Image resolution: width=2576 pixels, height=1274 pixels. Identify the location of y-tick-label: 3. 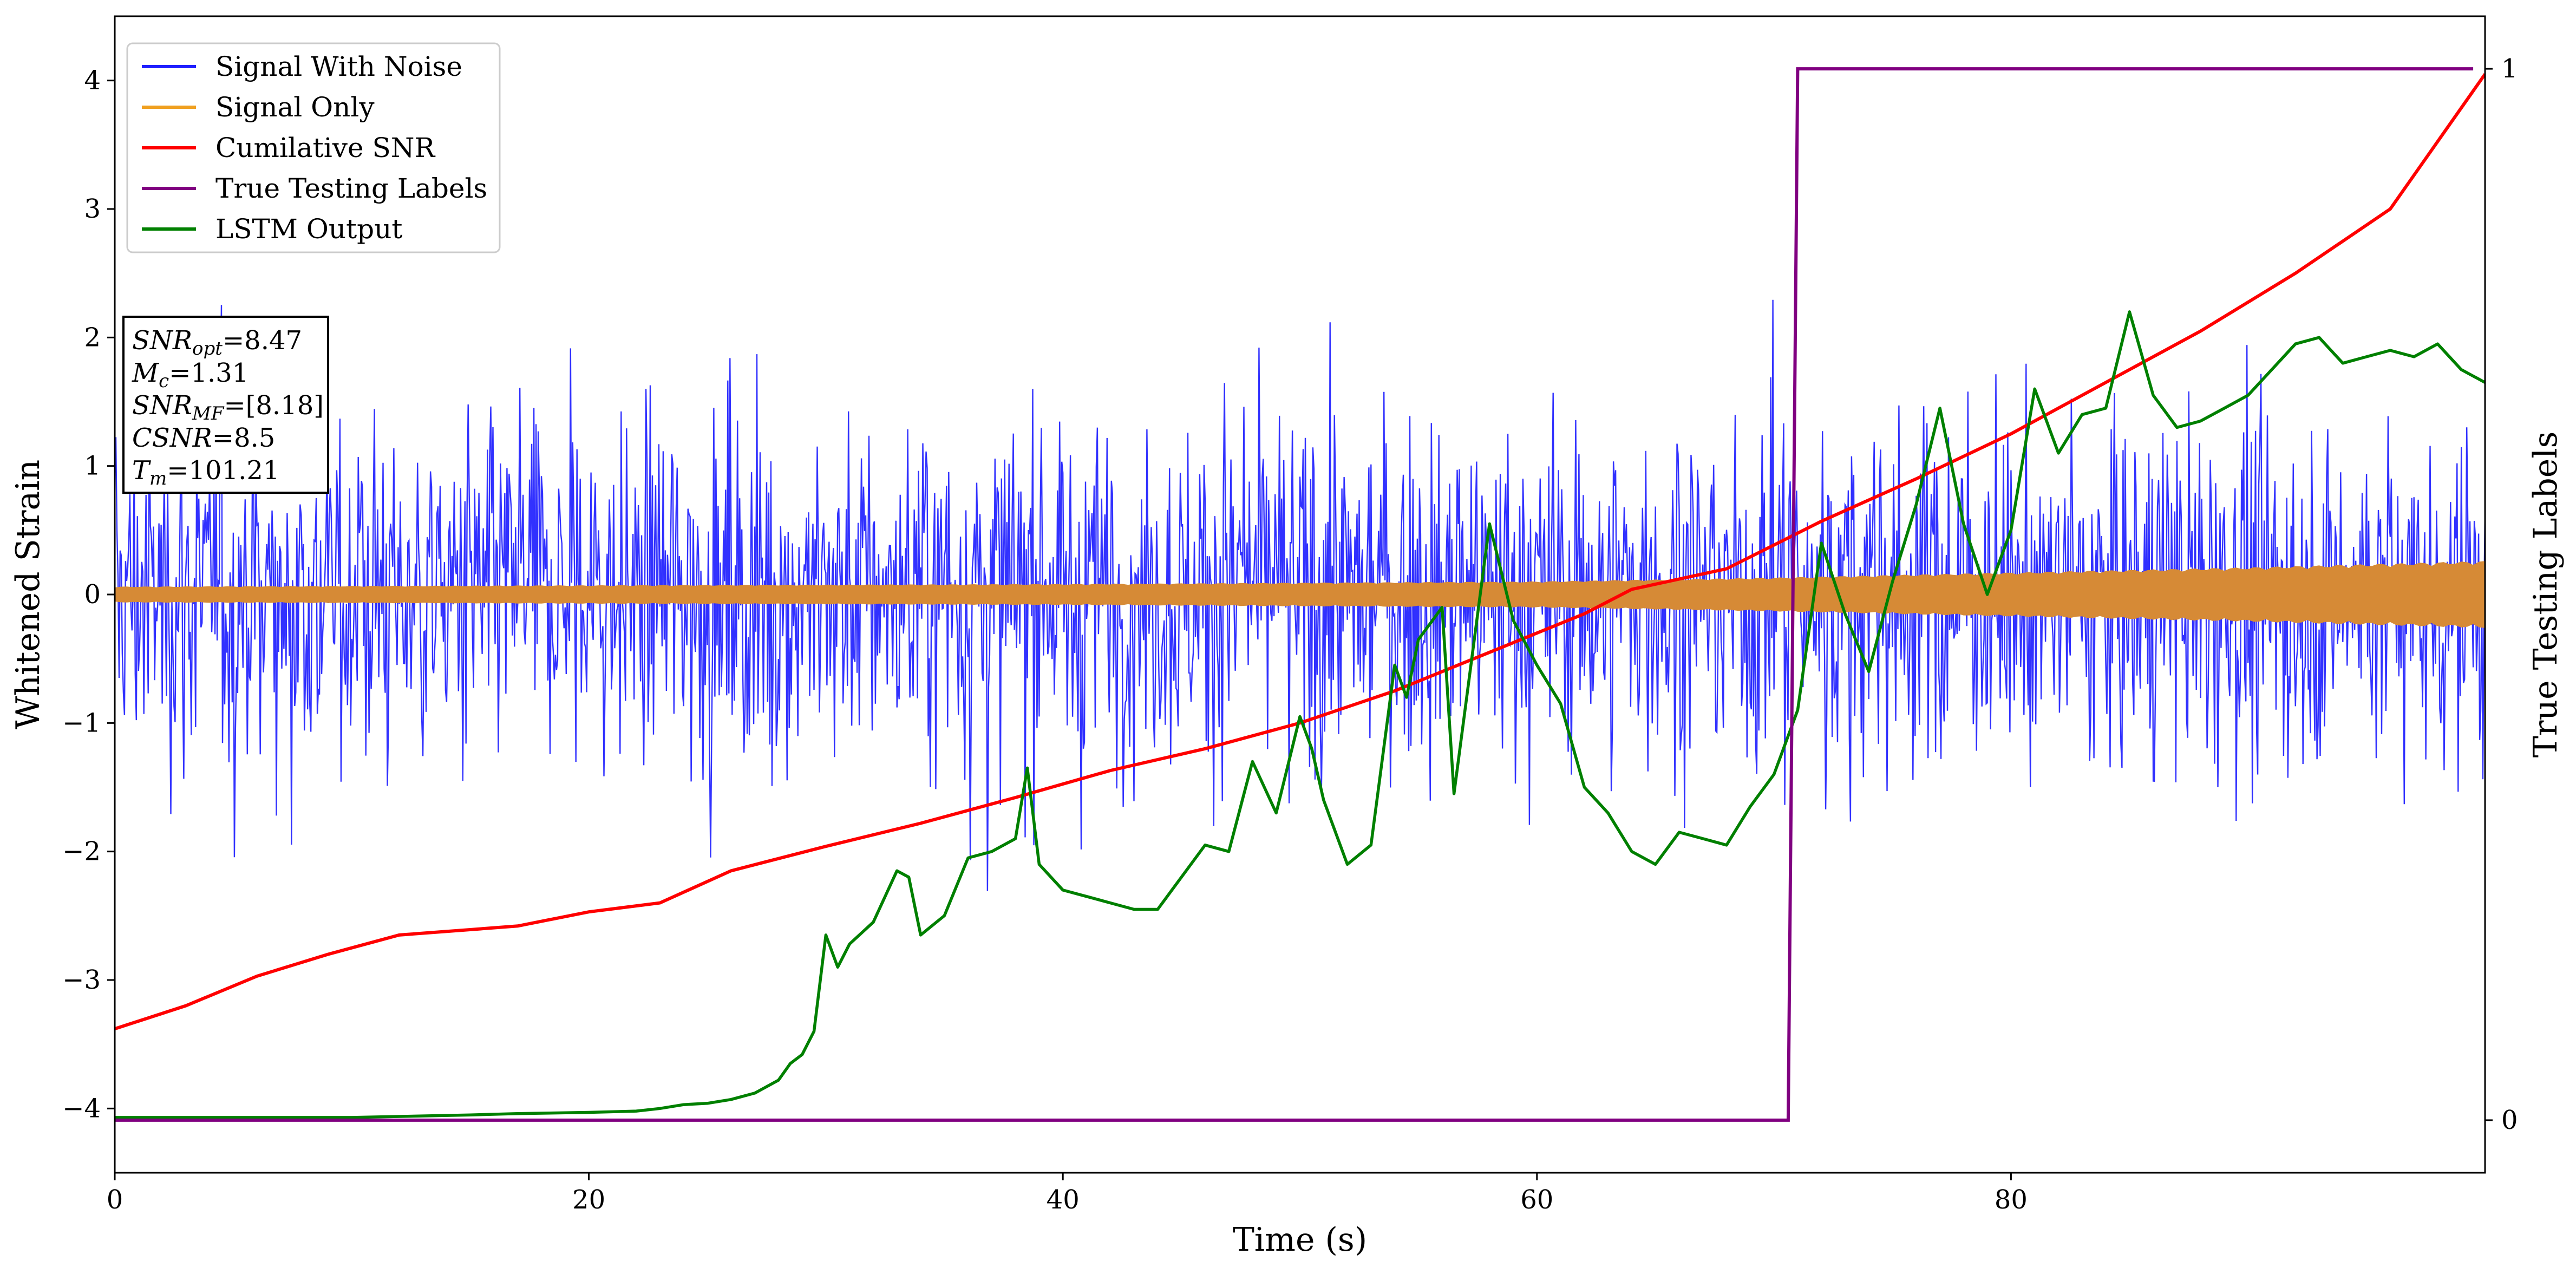
(92, 209).